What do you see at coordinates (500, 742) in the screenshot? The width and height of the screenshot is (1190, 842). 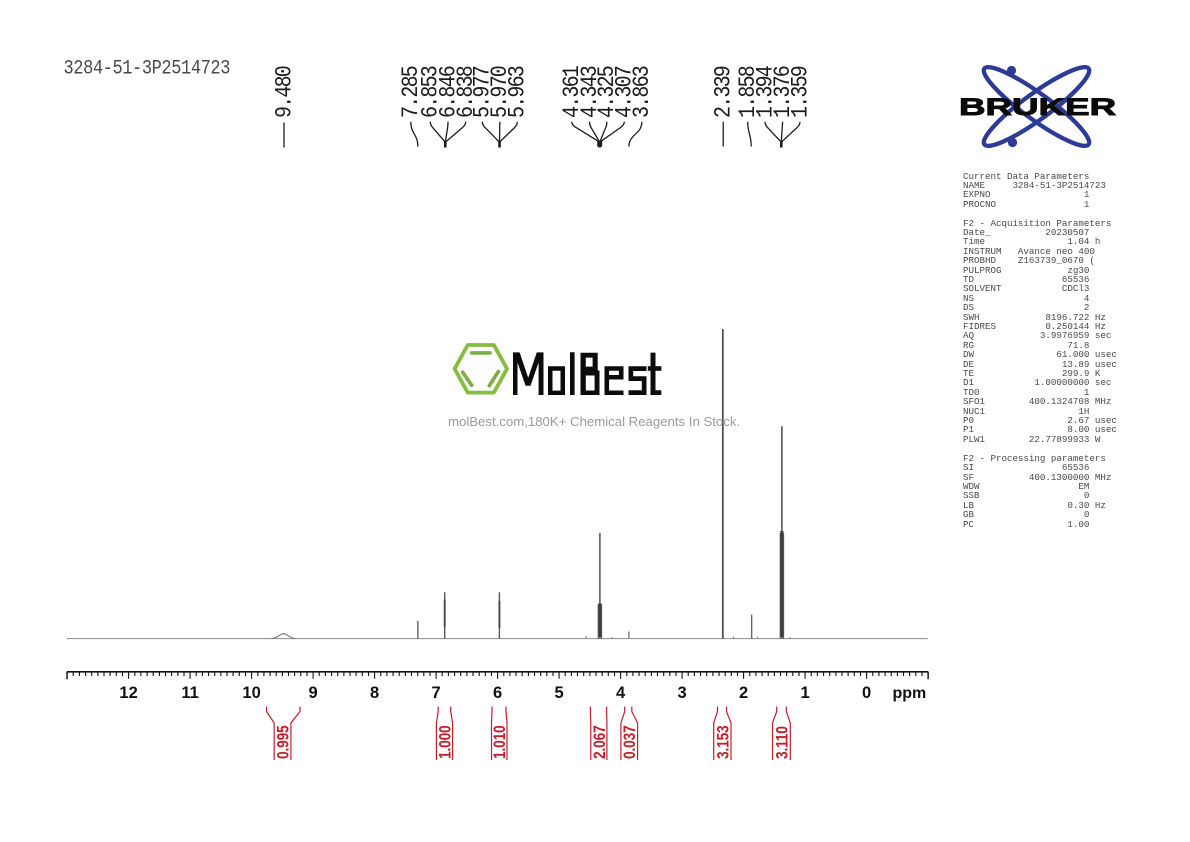 I see `svg-text: 1.010` at bounding box center [500, 742].